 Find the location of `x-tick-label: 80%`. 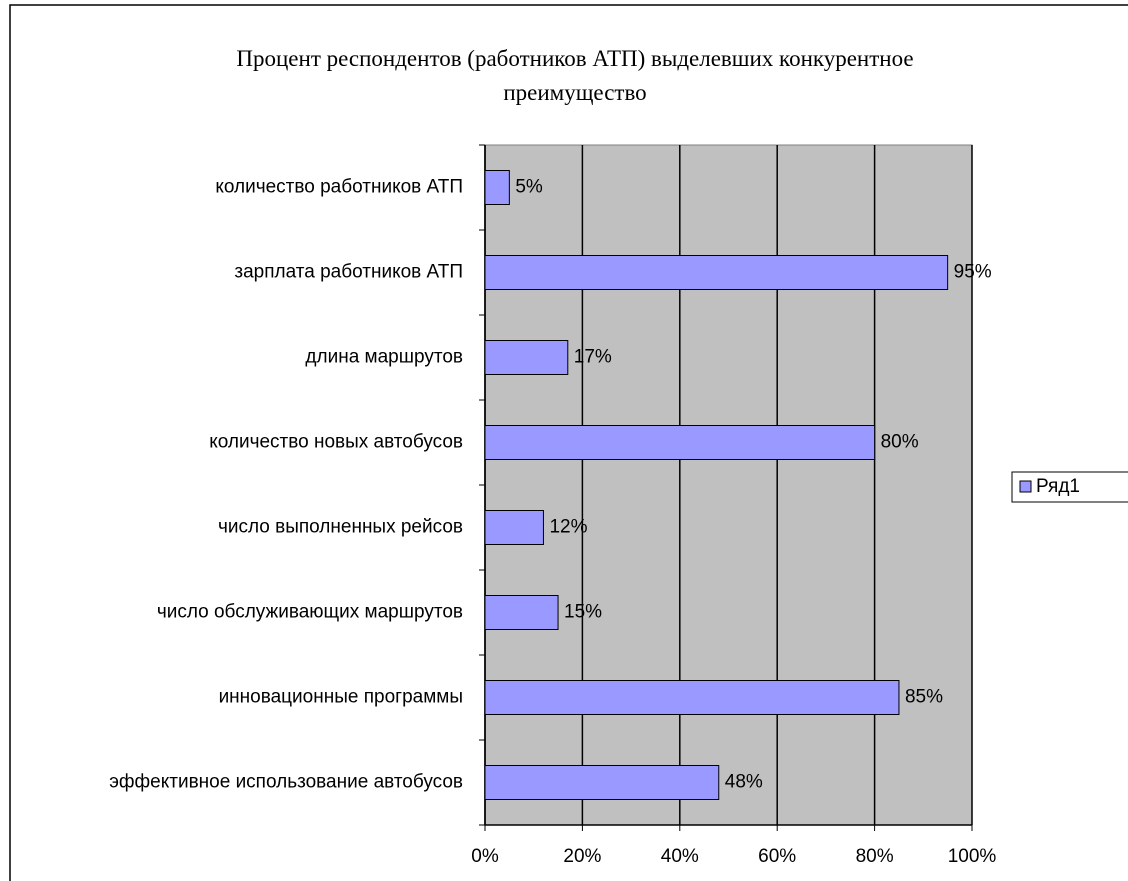

x-tick-label: 80% is located at coordinates (875, 856).